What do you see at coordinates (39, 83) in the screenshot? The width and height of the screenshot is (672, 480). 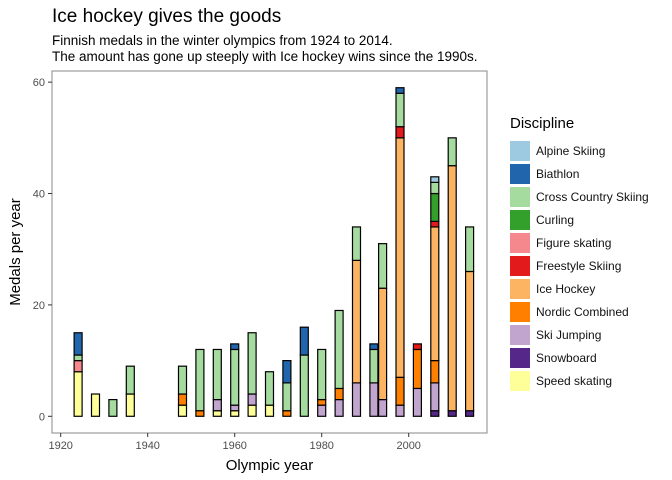 I see `y-tick-label: 60` at bounding box center [39, 83].